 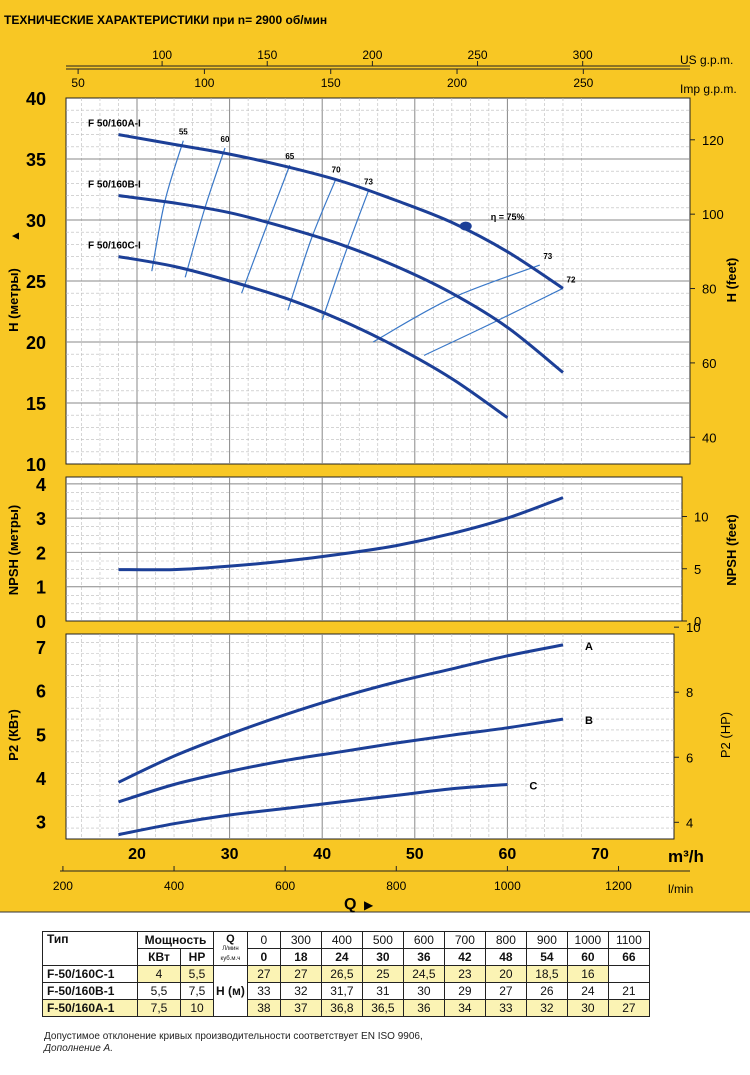 I want to click on y-tick-label: 40, so click(x=36, y=99).